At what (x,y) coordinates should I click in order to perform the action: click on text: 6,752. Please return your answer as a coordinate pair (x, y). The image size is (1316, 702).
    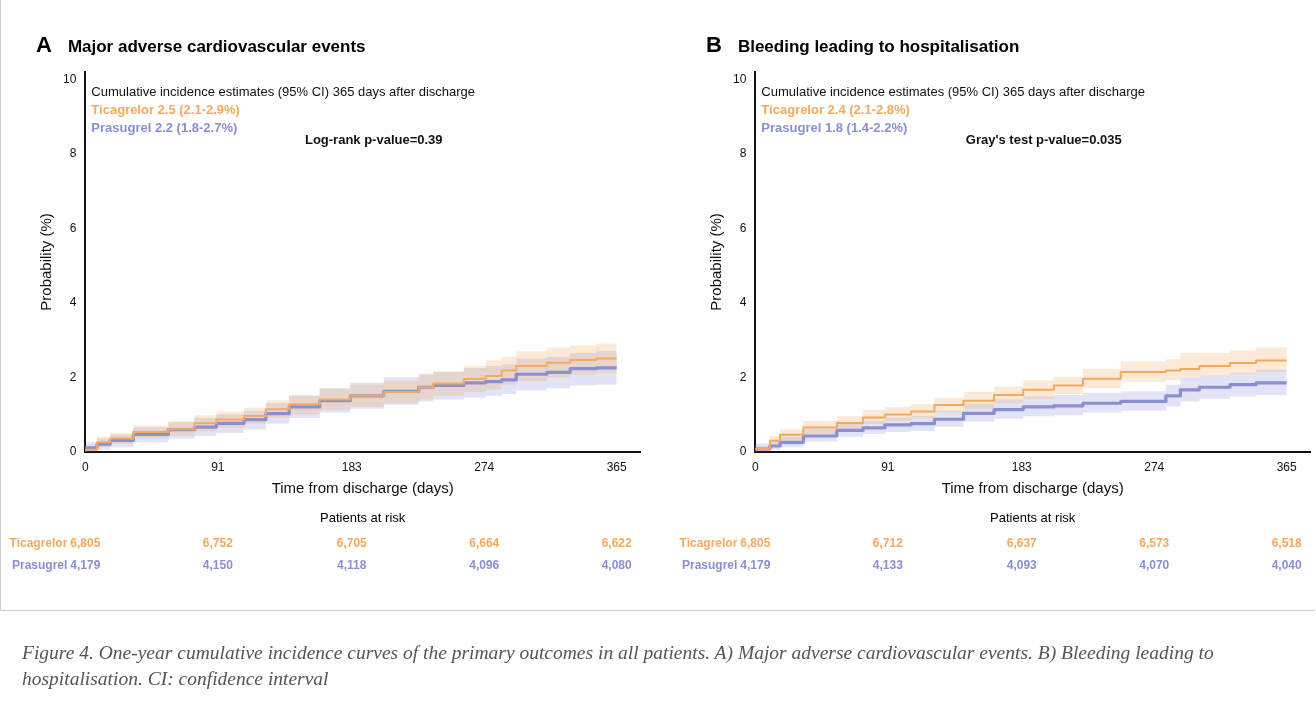
    Looking at the image, I should click on (217, 543).